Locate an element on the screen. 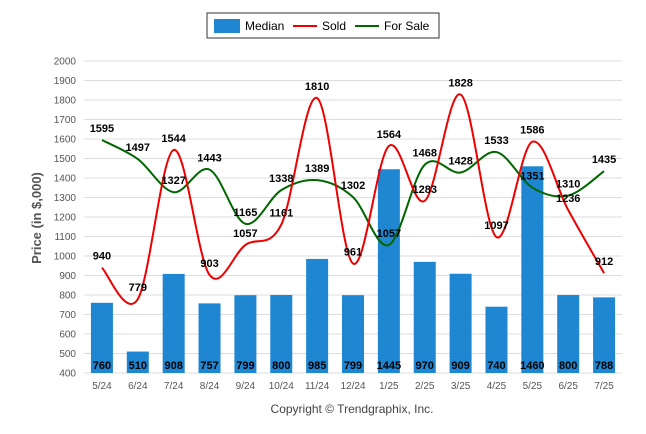 Image resolution: width=646 pixels, height=434 pixels. y-tick-label: 800 is located at coordinates (67, 296).